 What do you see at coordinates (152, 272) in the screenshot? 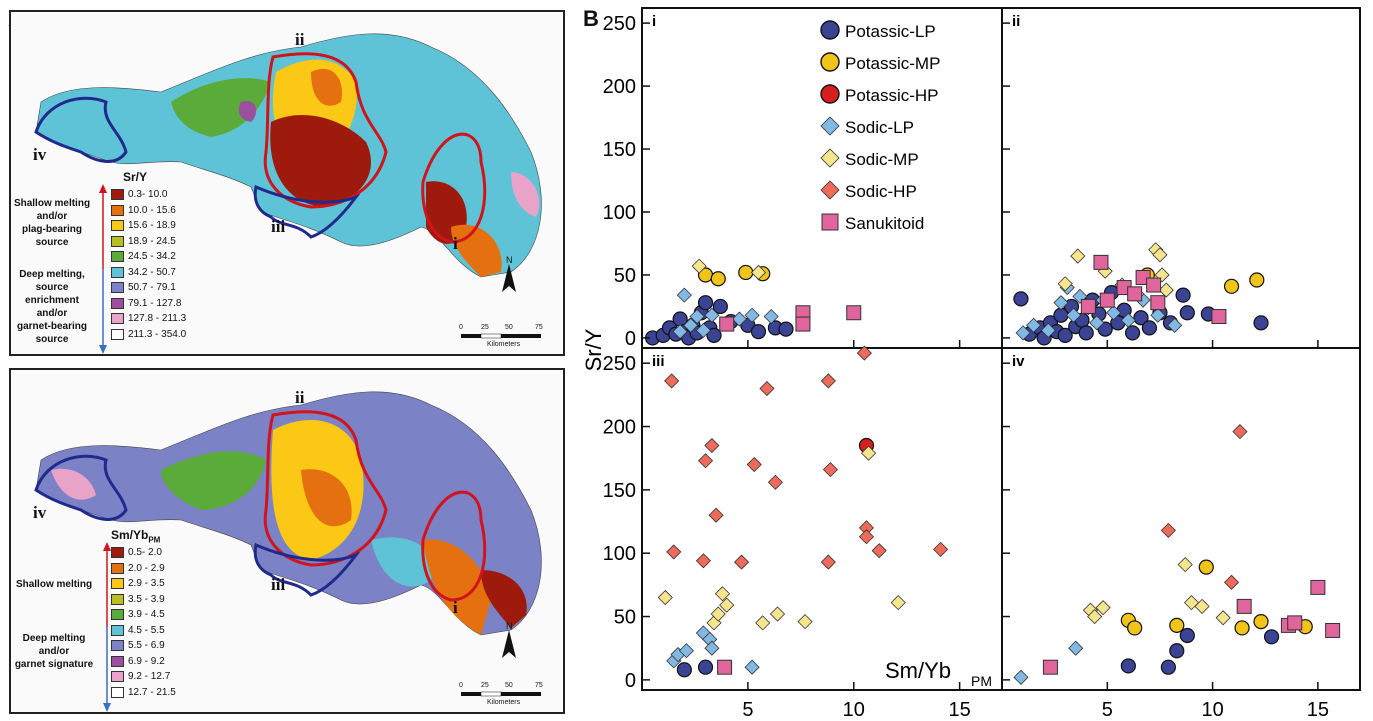
I see `legend-class-label: 34.2 - 50.7` at bounding box center [152, 272].